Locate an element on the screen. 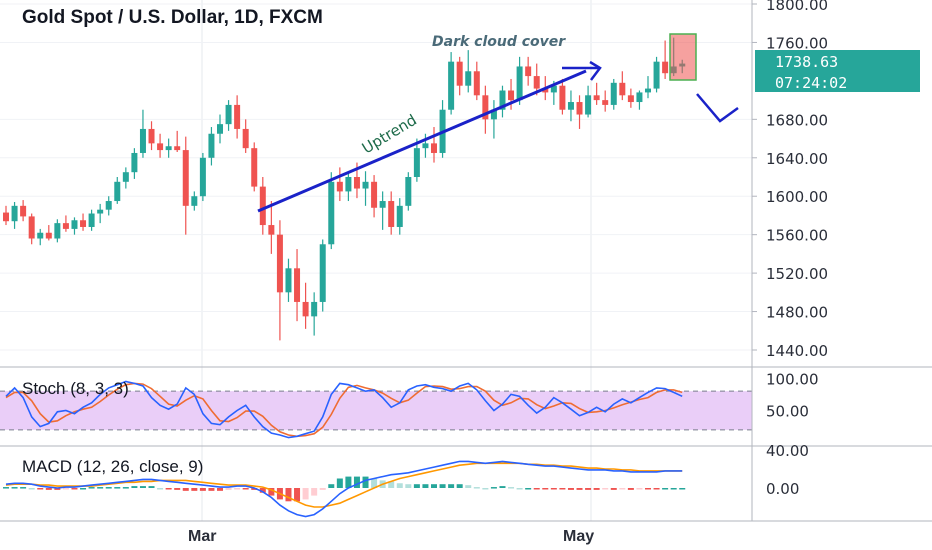 The width and height of the screenshot is (932, 550). macd-tick-label: 40.00 is located at coordinates (787, 451).